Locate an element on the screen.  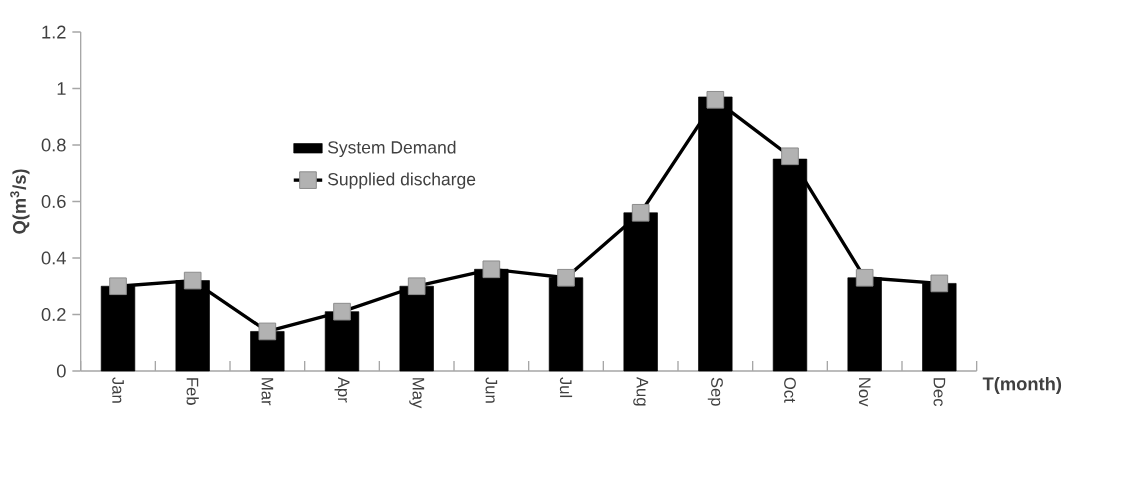
x-tick-label: Nov is located at coordinates (864, 392).